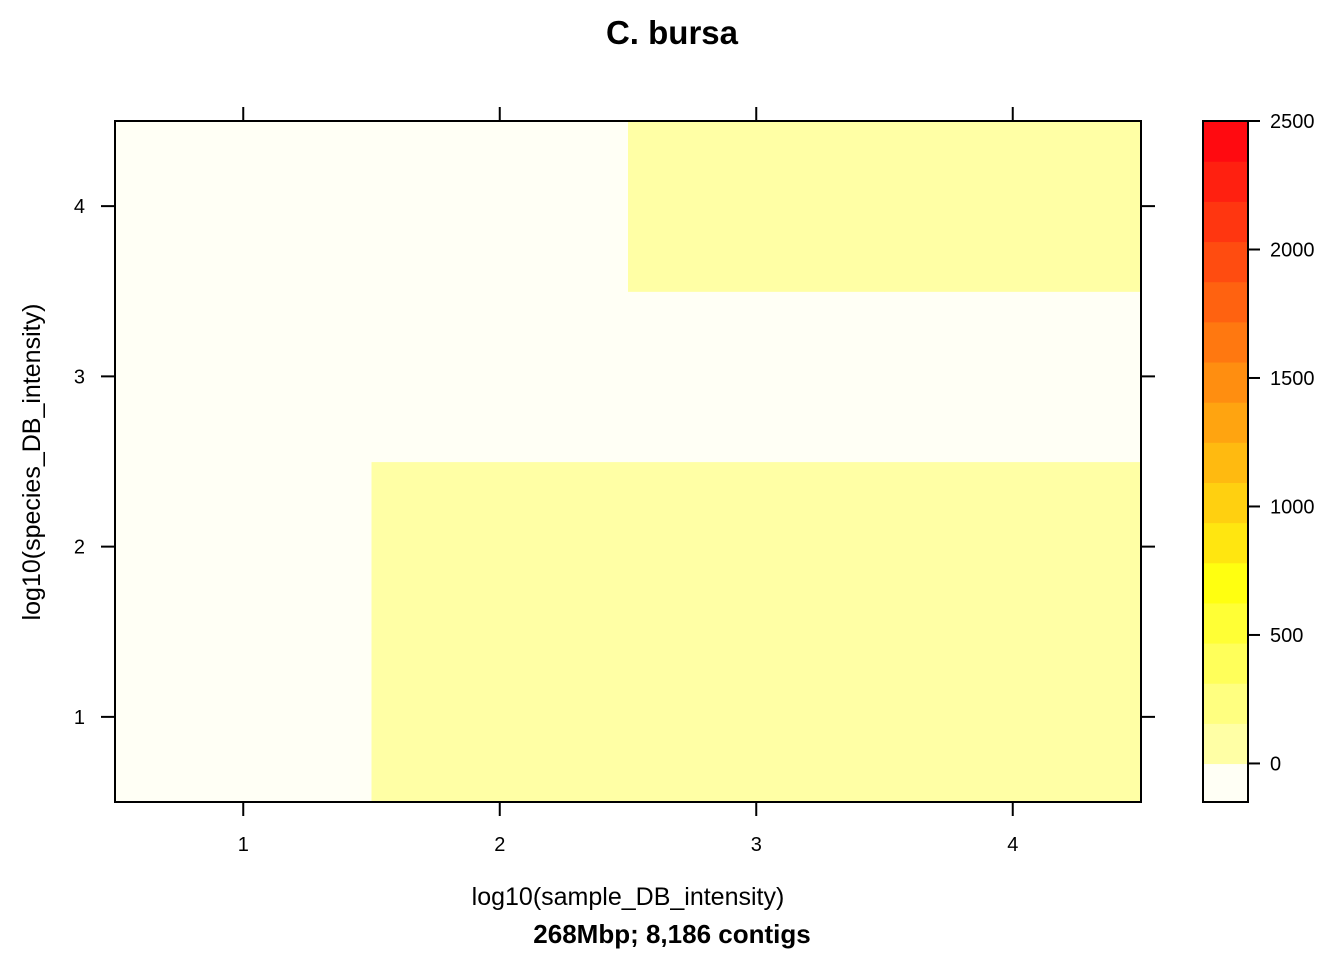 The height and width of the screenshot is (960, 1344). What do you see at coordinates (1259, 457) in the screenshot?
I see `colorbar: 0 500 1000 1500 2000 2500` at bounding box center [1259, 457].